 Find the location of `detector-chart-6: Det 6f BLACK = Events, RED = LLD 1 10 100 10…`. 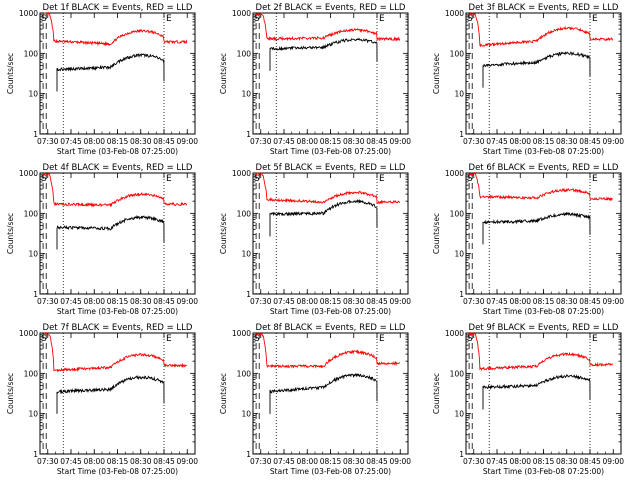

detector-chart-6: Det 6f BLACK = Events, RED = LLD 1 10 100 10… is located at coordinates (528, 239).